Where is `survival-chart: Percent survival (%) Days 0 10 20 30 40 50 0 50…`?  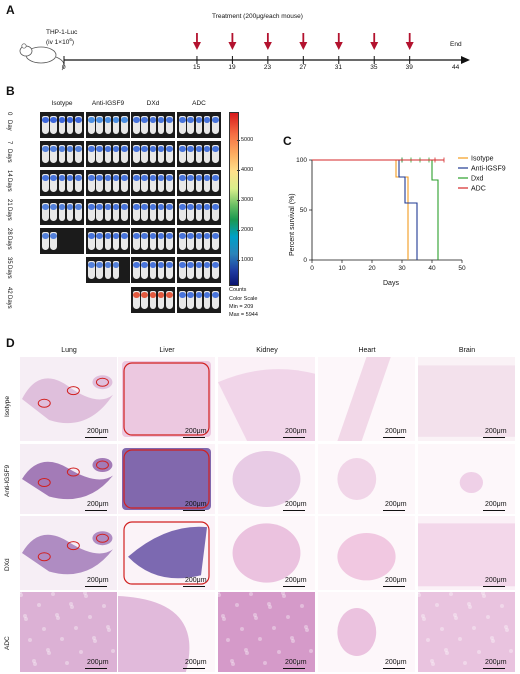 survival-chart: Percent survival (%) Days 0 10 20 30 40 50 0 50… is located at coordinates (397, 222).